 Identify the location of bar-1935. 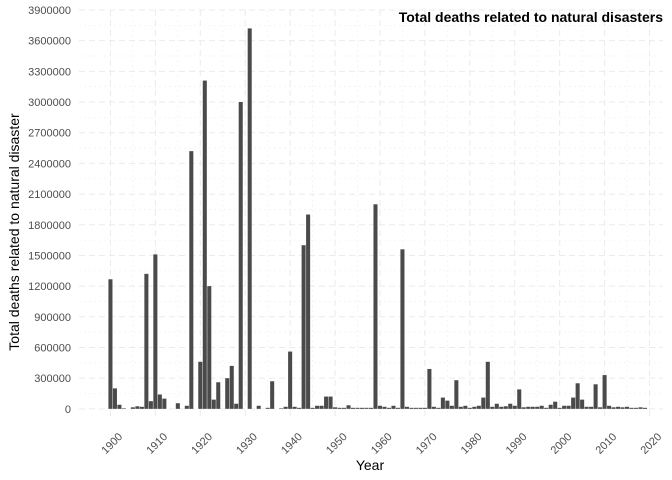
(267, 408).